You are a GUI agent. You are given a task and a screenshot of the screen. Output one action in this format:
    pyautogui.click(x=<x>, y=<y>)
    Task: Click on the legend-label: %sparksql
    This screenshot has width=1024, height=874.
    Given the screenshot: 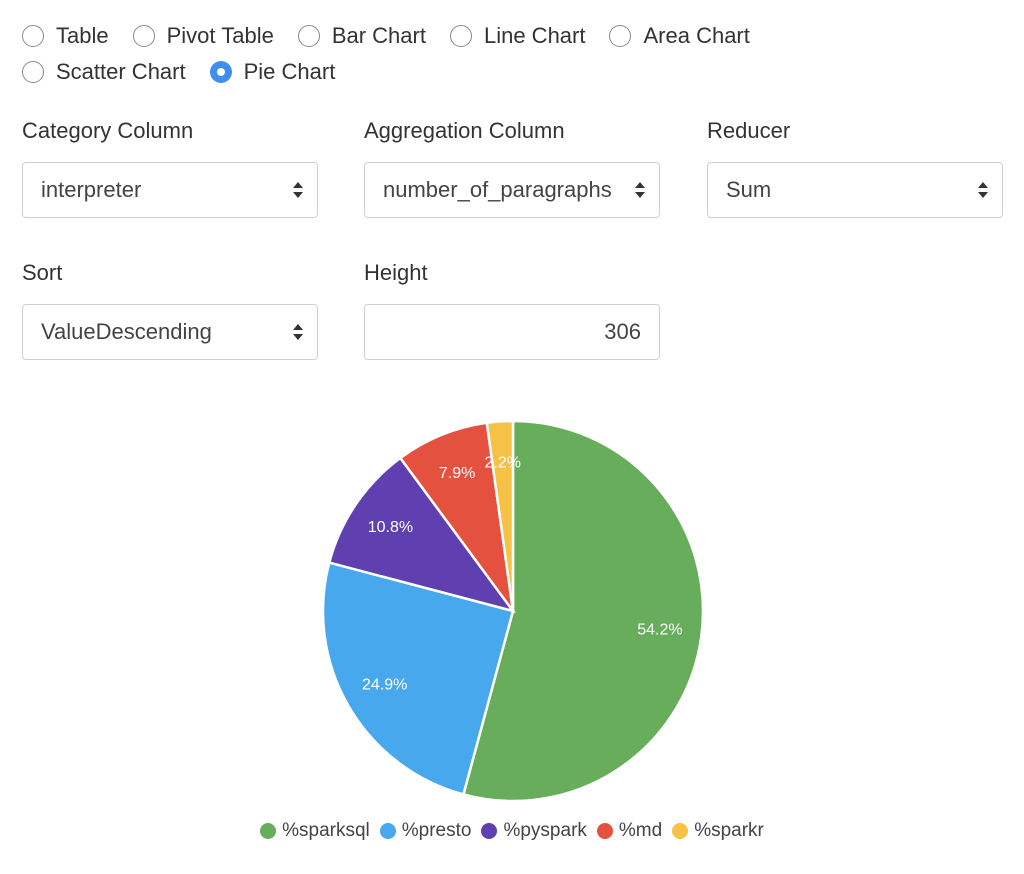 What is the action you would take?
    pyautogui.click(x=326, y=830)
    